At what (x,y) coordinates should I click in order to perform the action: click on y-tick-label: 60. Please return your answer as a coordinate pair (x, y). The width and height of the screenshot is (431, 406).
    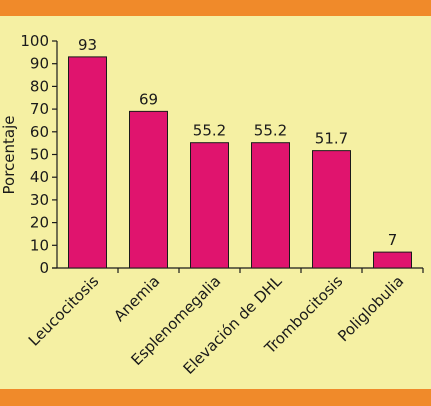
    Looking at the image, I should click on (39, 132).